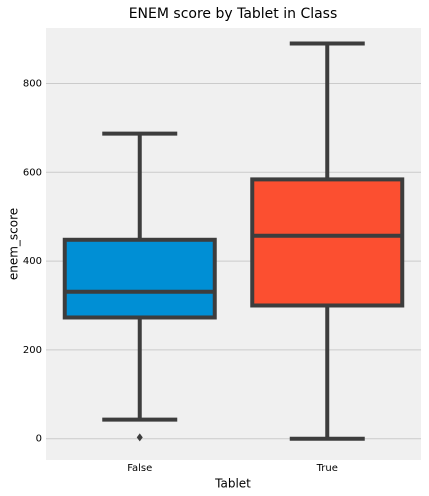 The width and height of the screenshot is (429, 496). I want to click on y-tick-label: 800, so click(32, 83).